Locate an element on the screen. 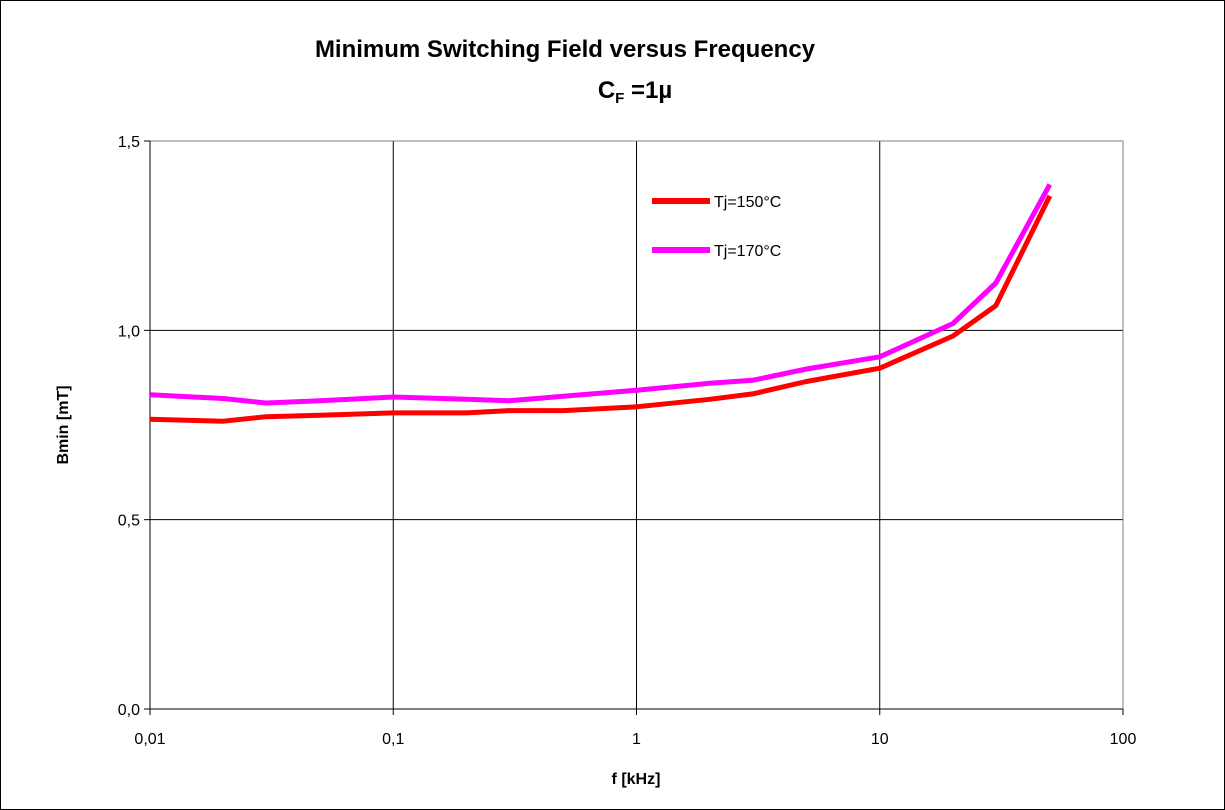  legend: Tj=150°C Tj=170°C is located at coordinates (716, 227).